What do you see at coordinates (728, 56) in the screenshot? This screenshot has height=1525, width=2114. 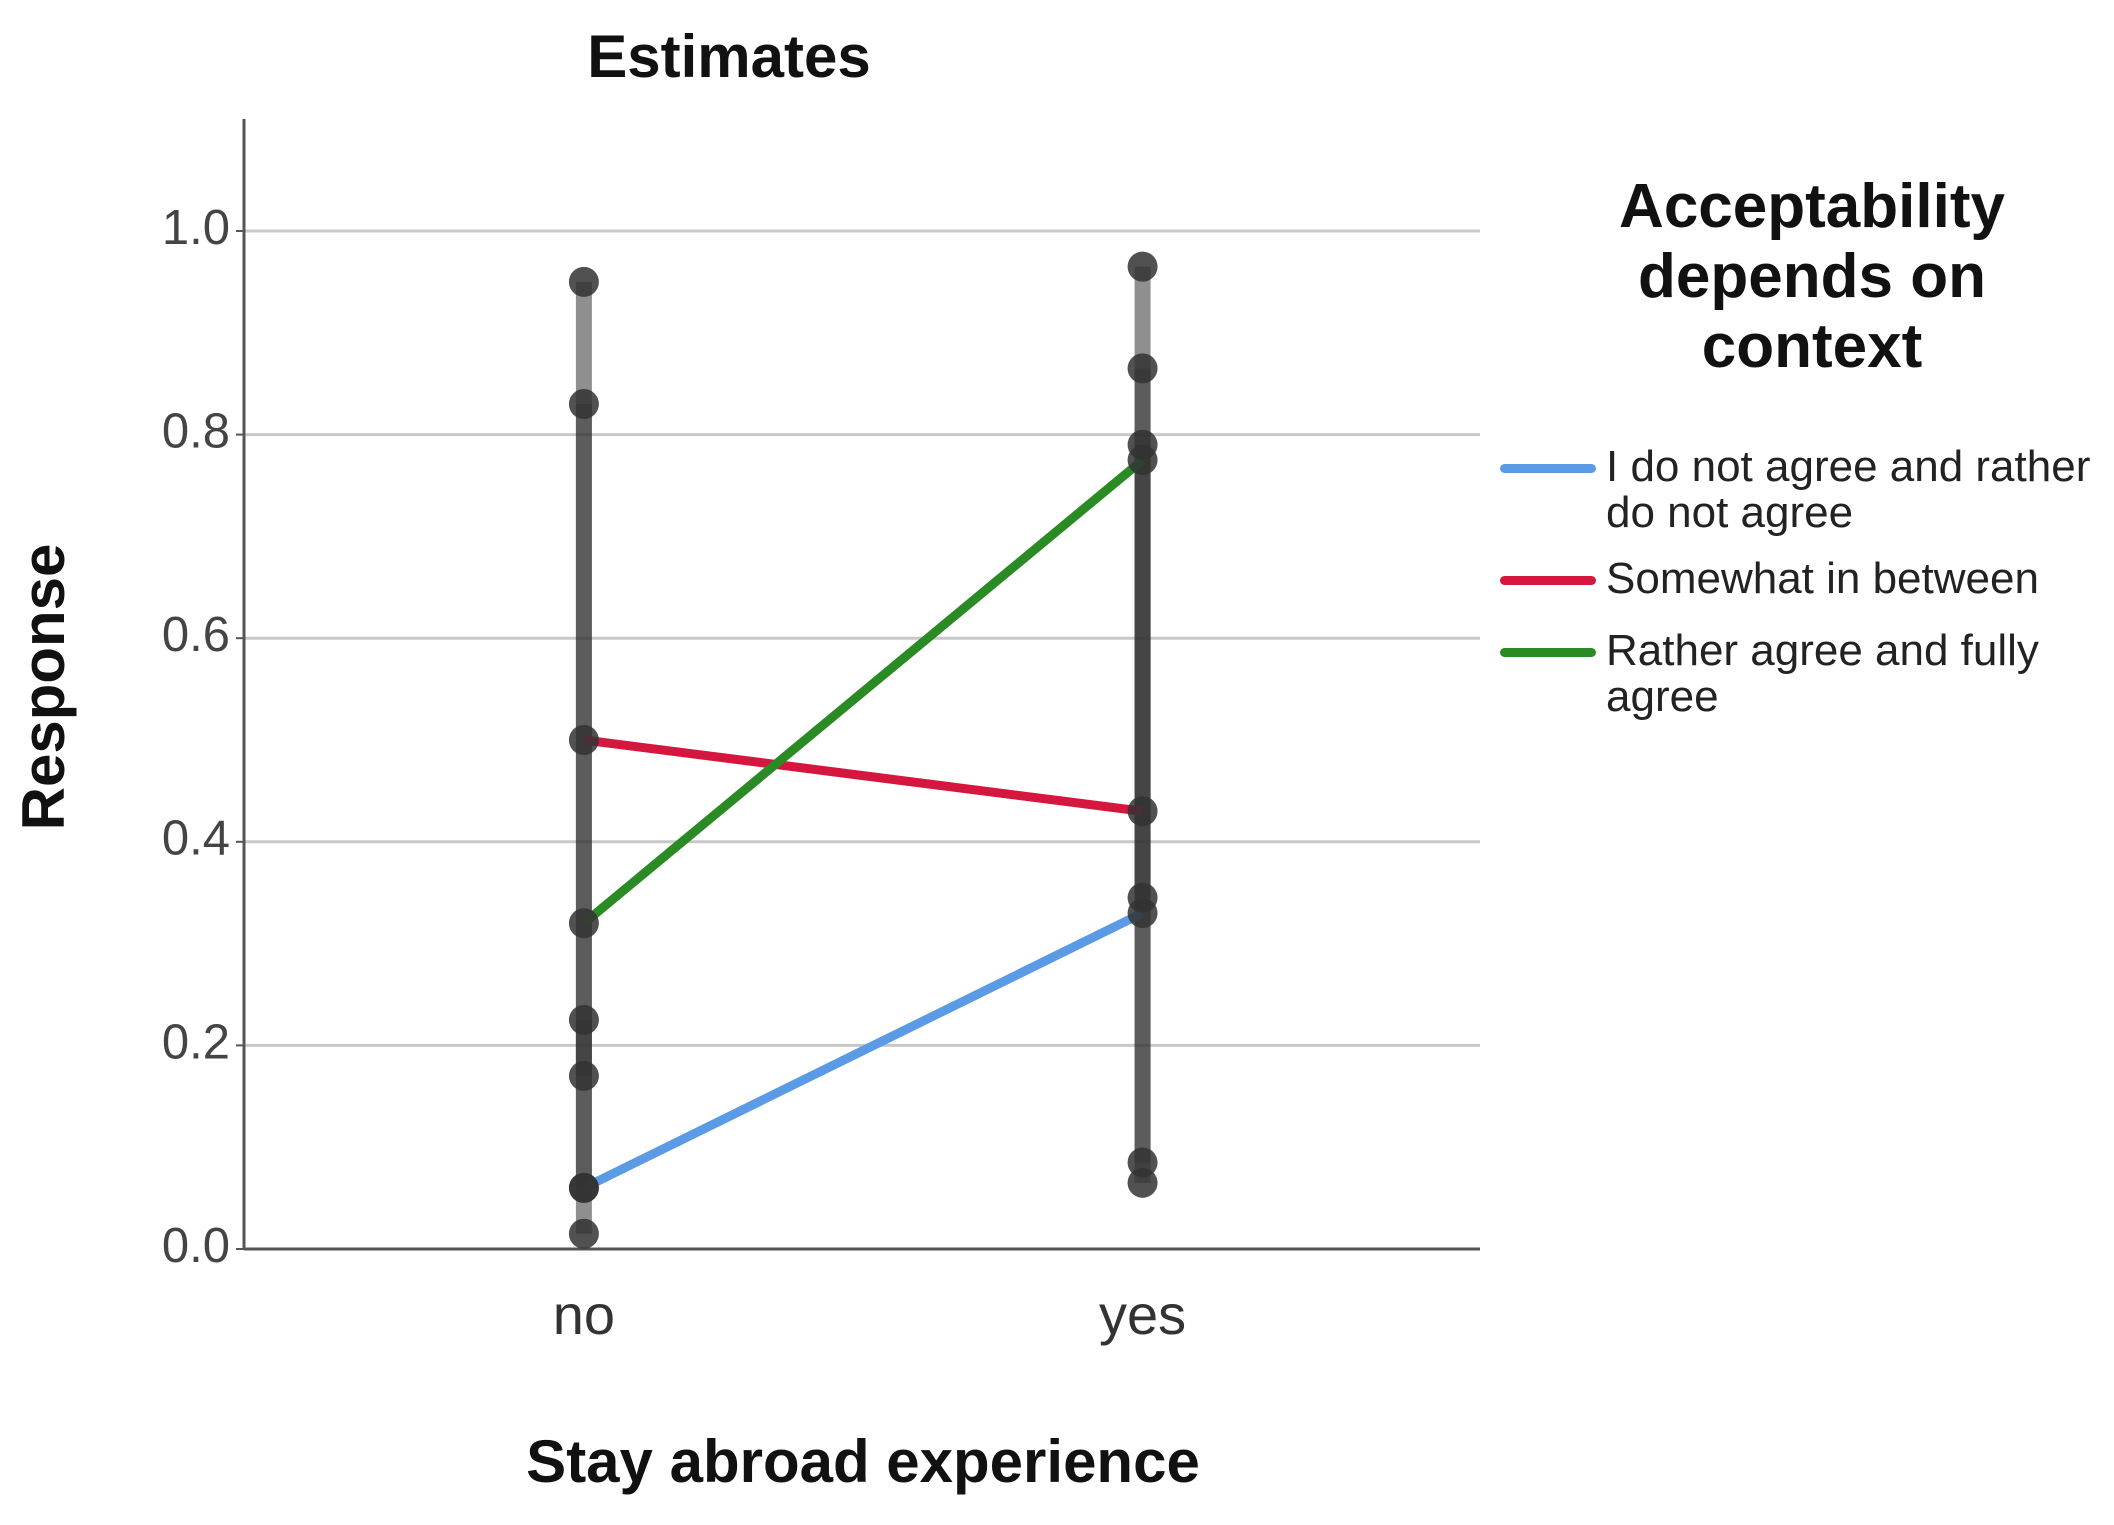 I see `chart-title: Estimates` at bounding box center [728, 56].